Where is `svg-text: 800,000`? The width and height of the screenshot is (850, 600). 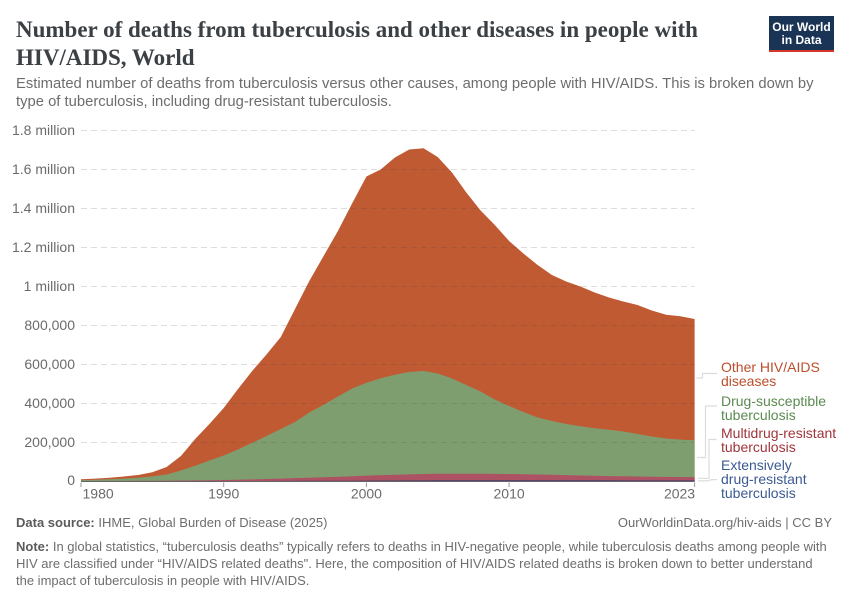 svg-text: 800,000 is located at coordinates (49, 325).